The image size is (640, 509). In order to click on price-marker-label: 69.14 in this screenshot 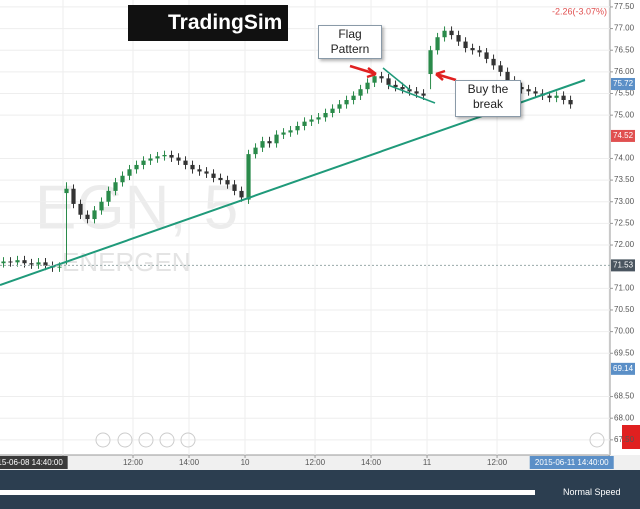, I will do `click(623, 368)`.